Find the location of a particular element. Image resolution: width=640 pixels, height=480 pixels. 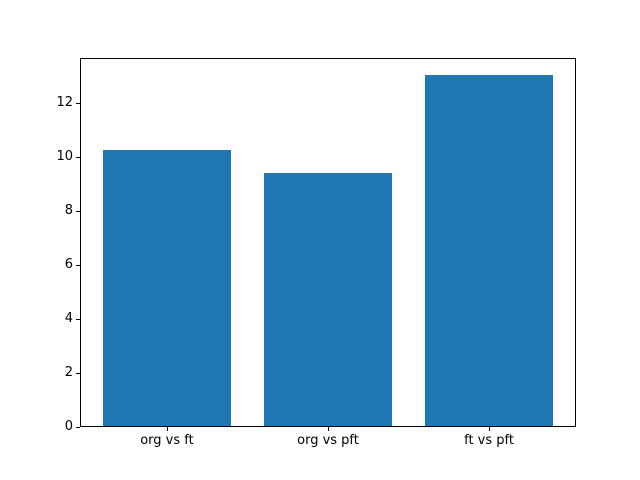

y-tick-label: 12 is located at coordinates (64, 102).